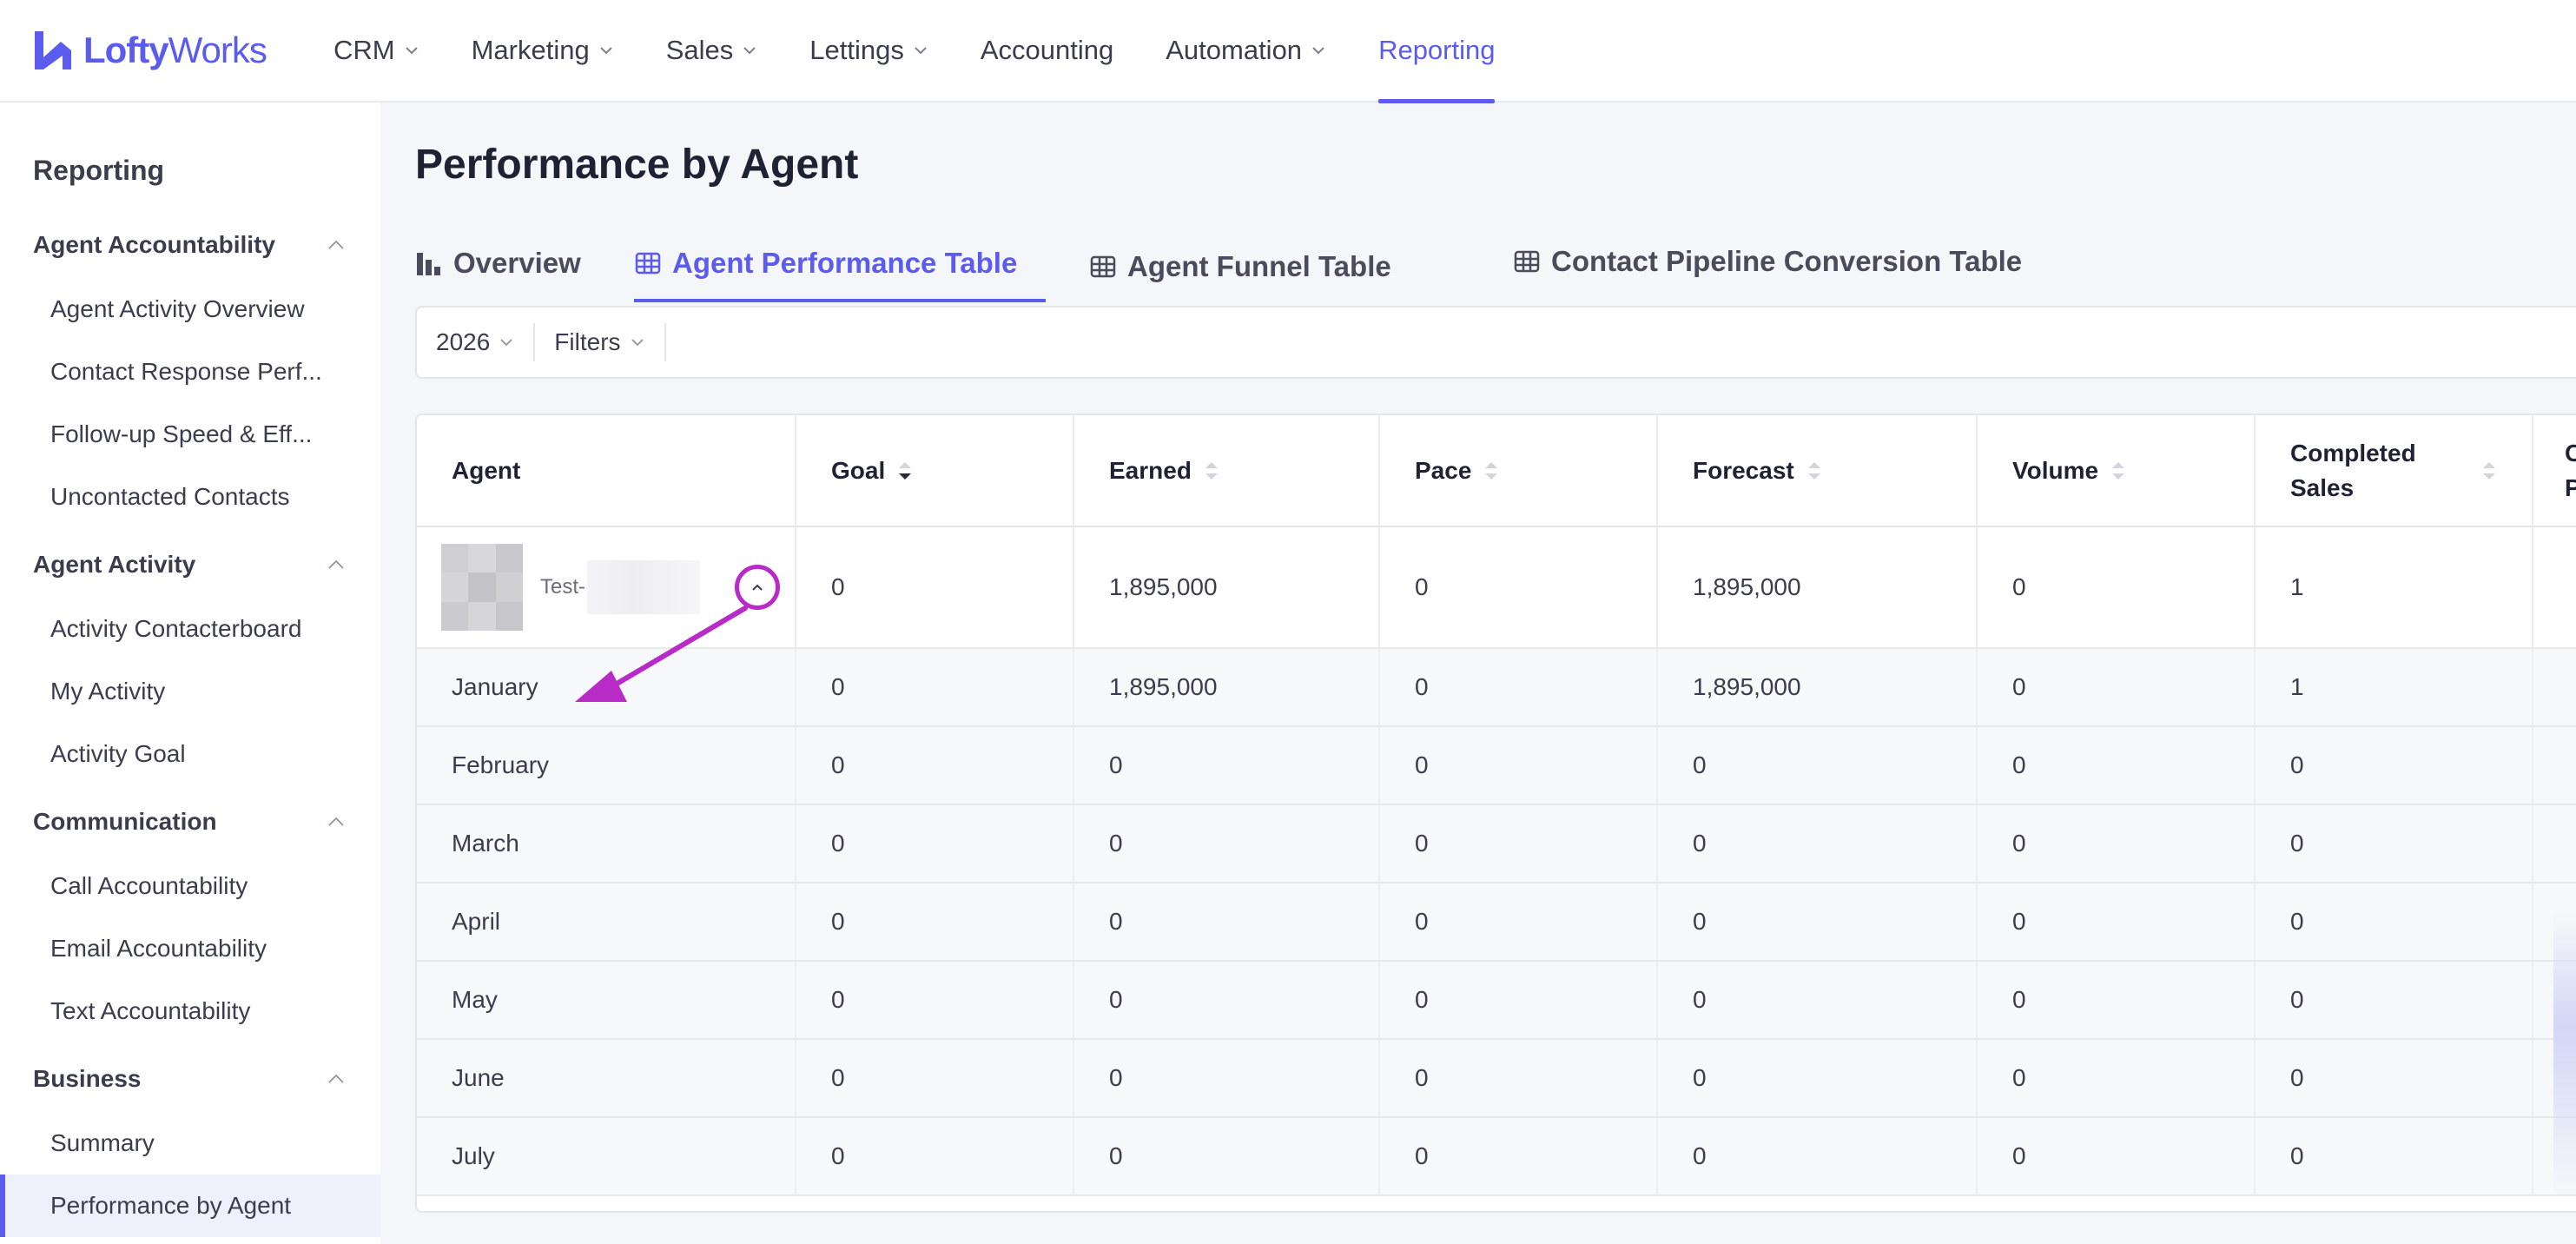 The image size is (2576, 1244). Describe the element at coordinates (606, 1156) in the screenshot. I see `cell-month: July` at that location.